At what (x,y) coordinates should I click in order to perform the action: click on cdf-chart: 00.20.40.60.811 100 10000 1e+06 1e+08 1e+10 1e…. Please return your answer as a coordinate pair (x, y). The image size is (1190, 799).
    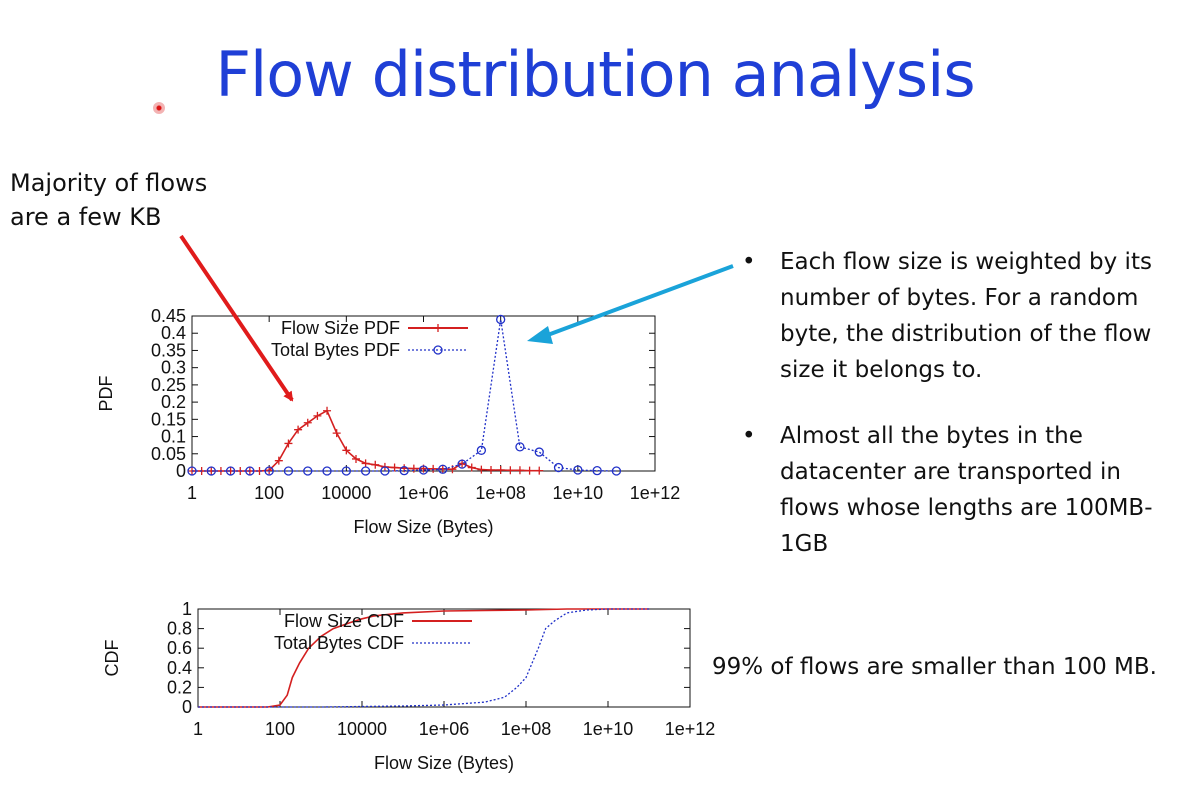
    Looking at the image, I should click on (408, 686).